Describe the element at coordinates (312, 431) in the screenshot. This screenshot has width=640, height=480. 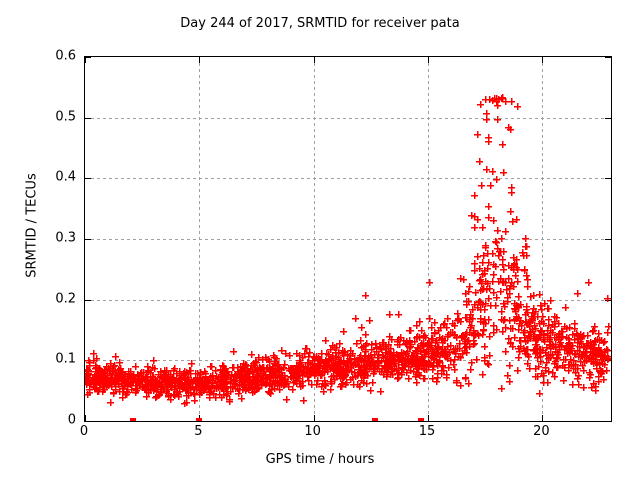
I see `x-tick-label: 10` at that location.